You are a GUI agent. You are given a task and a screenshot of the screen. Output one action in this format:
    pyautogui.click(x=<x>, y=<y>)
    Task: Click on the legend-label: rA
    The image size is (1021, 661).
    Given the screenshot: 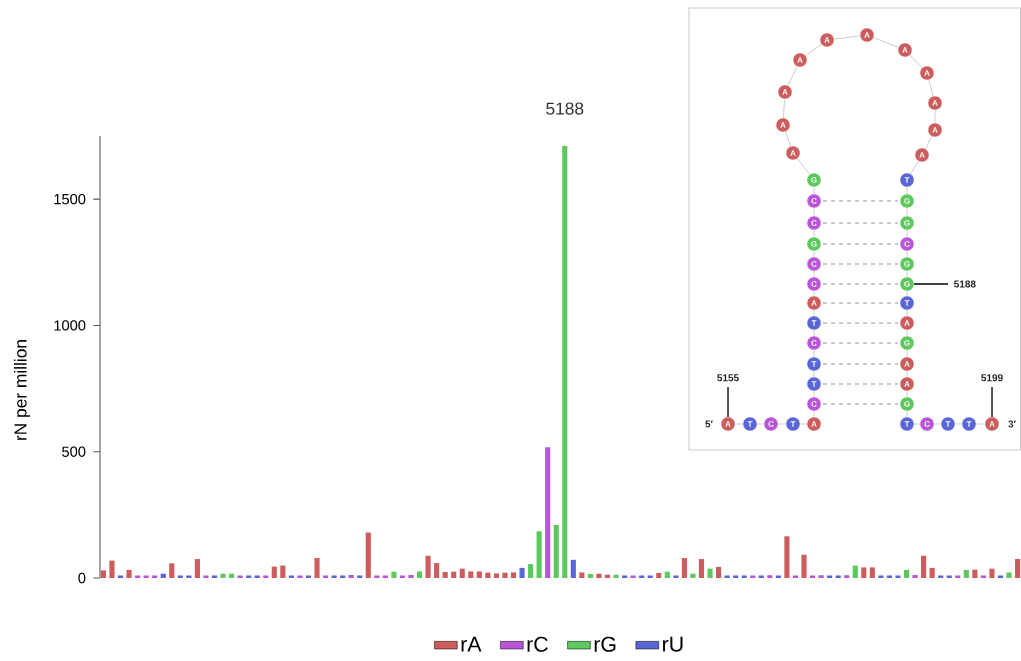 What is the action you would take?
    pyautogui.click(x=471, y=644)
    